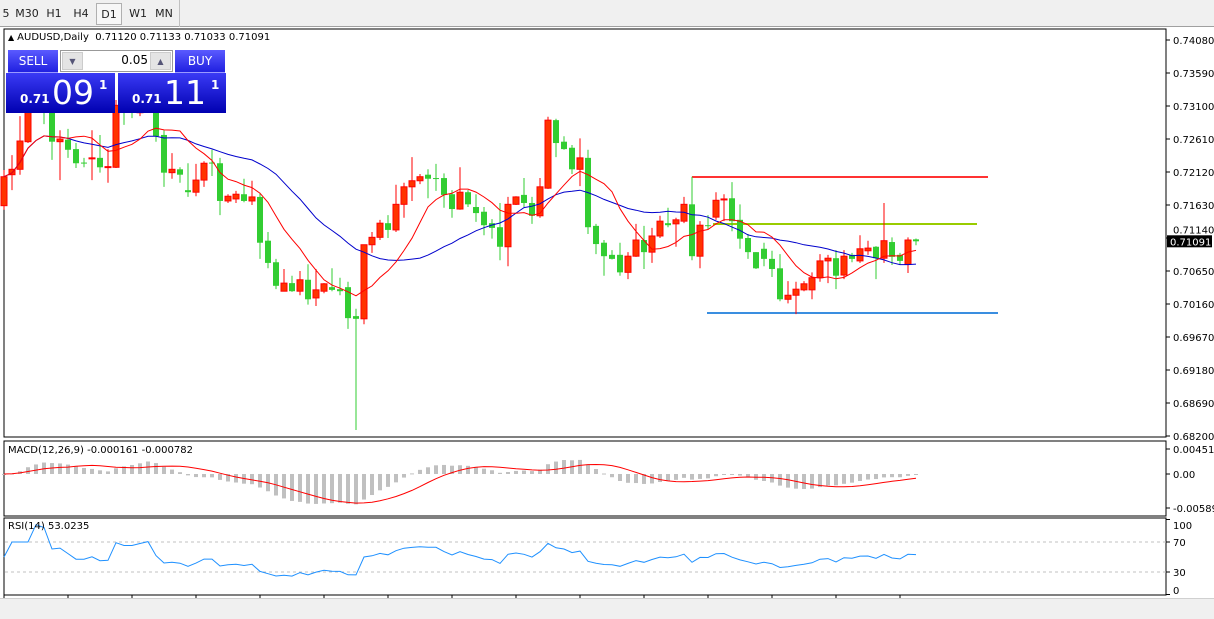 The image size is (1214, 619). I want to click on lot-size-stepper: ▼ 0.05 ▲, so click(116, 61).